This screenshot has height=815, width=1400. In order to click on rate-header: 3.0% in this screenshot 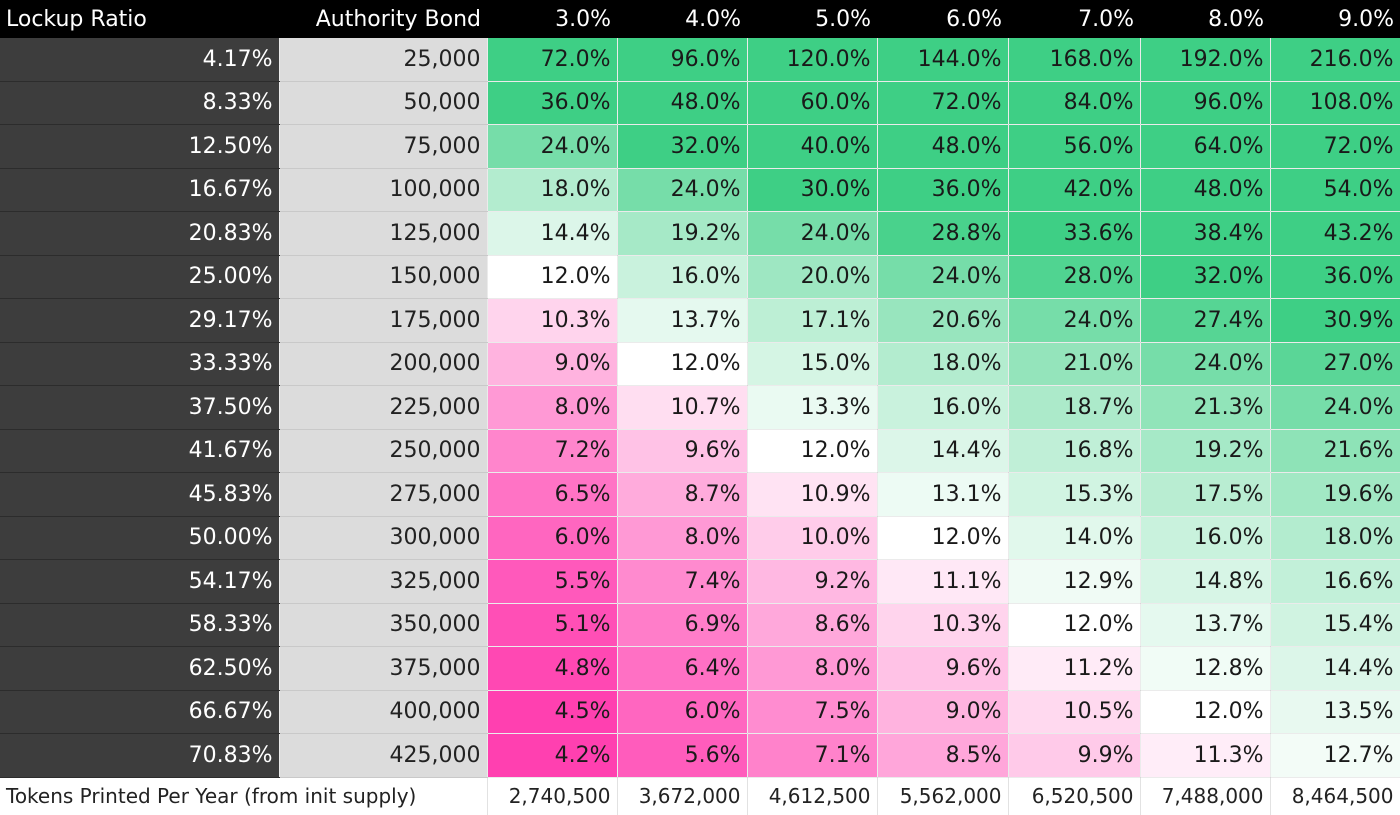, I will do `click(552, 19)`.